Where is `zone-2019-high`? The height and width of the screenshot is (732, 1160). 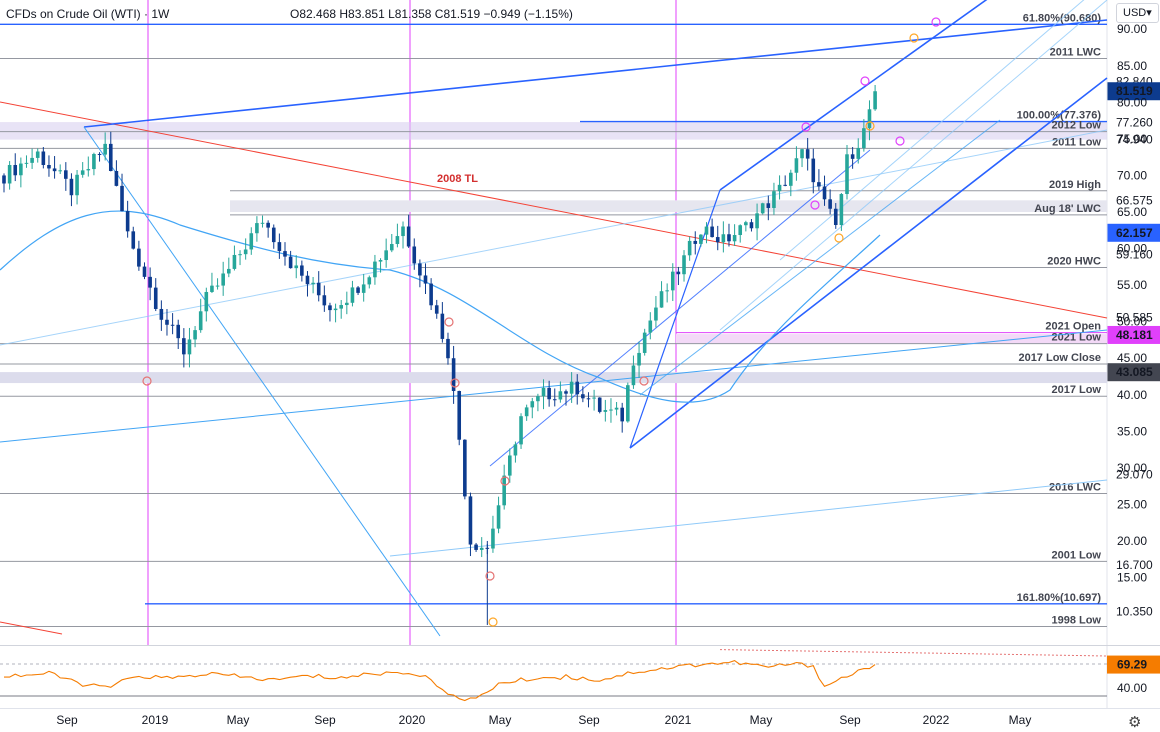 zone-2019-high is located at coordinates (668, 206).